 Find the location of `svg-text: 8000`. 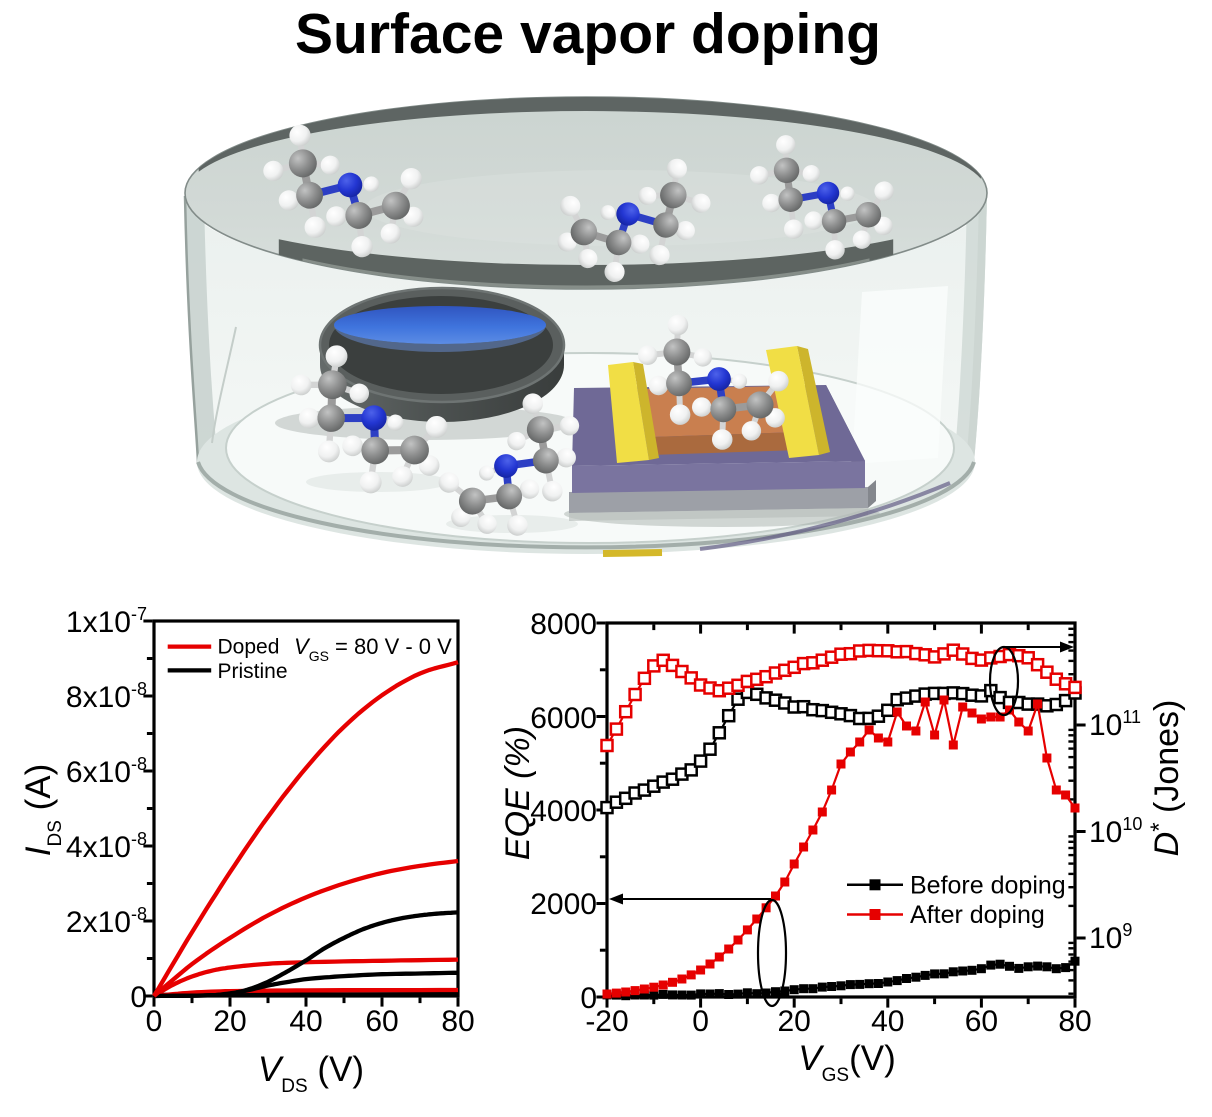

svg-text: 8000 is located at coordinates (563, 624).